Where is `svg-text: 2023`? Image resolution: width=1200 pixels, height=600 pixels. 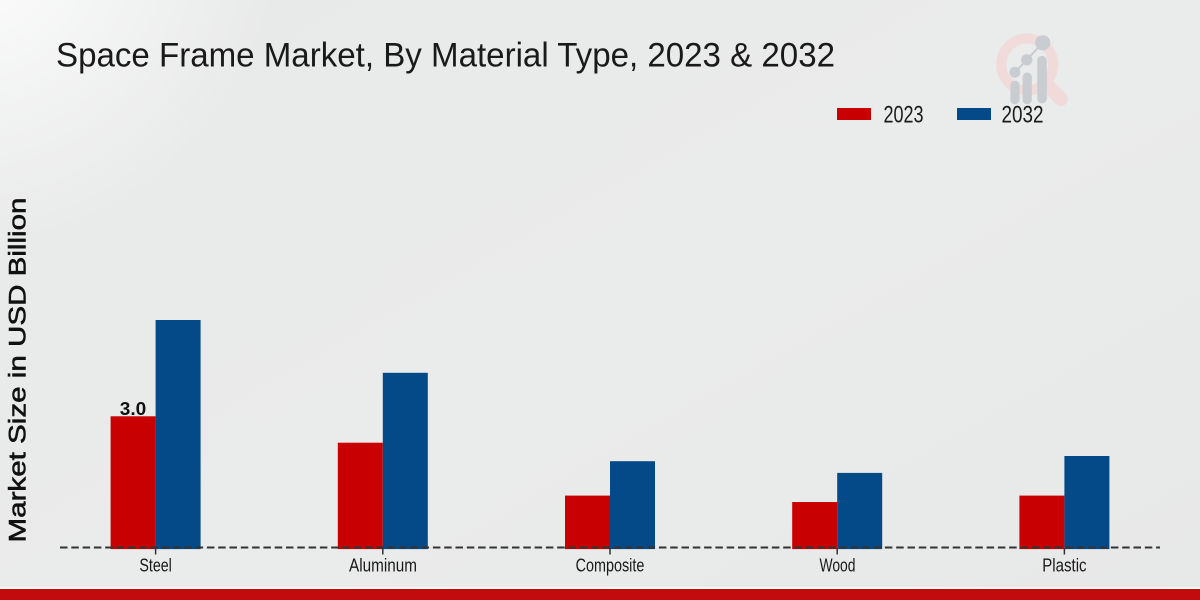
svg-text: 2023 is located at coordinates (904, 115).